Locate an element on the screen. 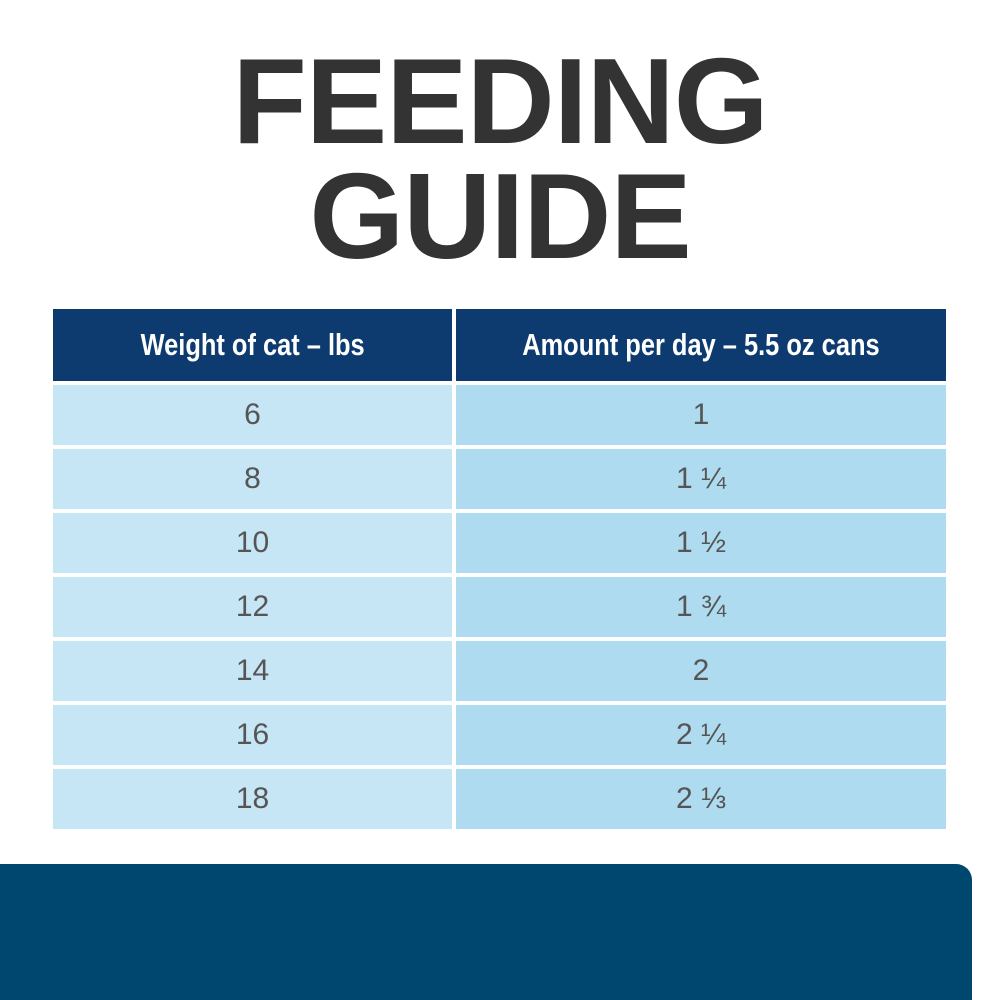 The width and height of the screenshot is (1000, 1000). header-weight: Weight of cat – lbs is located at coordinates (252, 345).